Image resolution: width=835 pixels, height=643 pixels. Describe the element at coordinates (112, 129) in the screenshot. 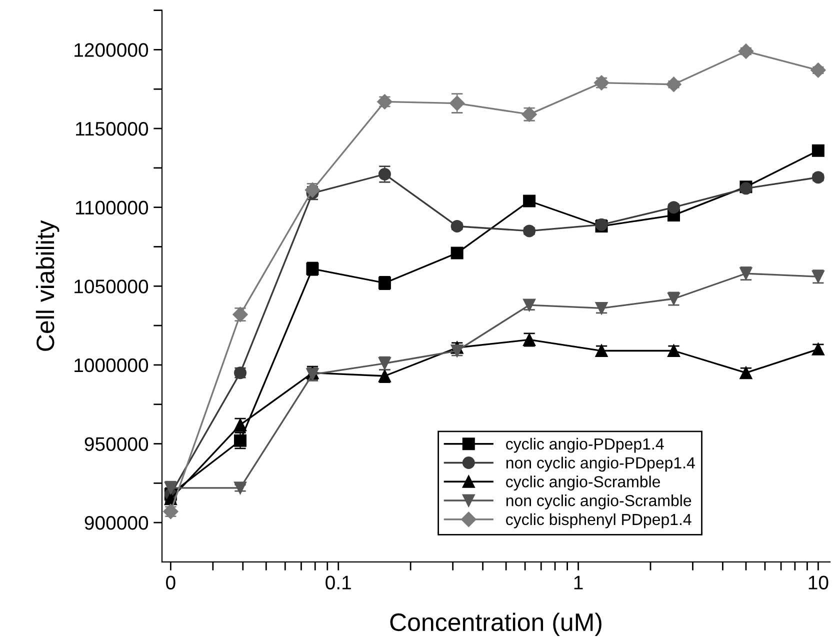

I see `y-tick-label: 1150000` at that location.